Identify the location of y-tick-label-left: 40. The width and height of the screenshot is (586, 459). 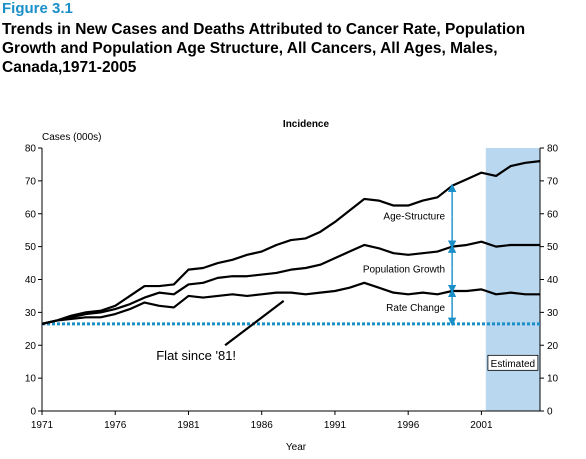
(31, 280).